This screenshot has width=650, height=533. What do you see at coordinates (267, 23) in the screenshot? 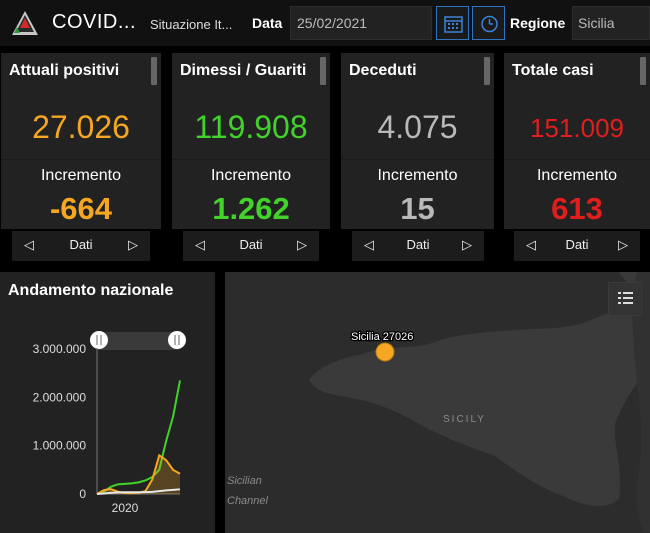
I see `date-label: Data` at bounding box center [267, 23].